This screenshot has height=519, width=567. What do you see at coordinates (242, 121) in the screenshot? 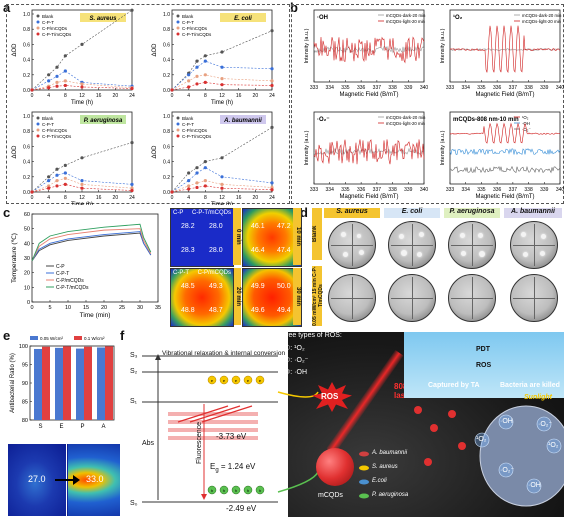
I see `chart-title: A. baumannii` at bounding box center [242, 121].